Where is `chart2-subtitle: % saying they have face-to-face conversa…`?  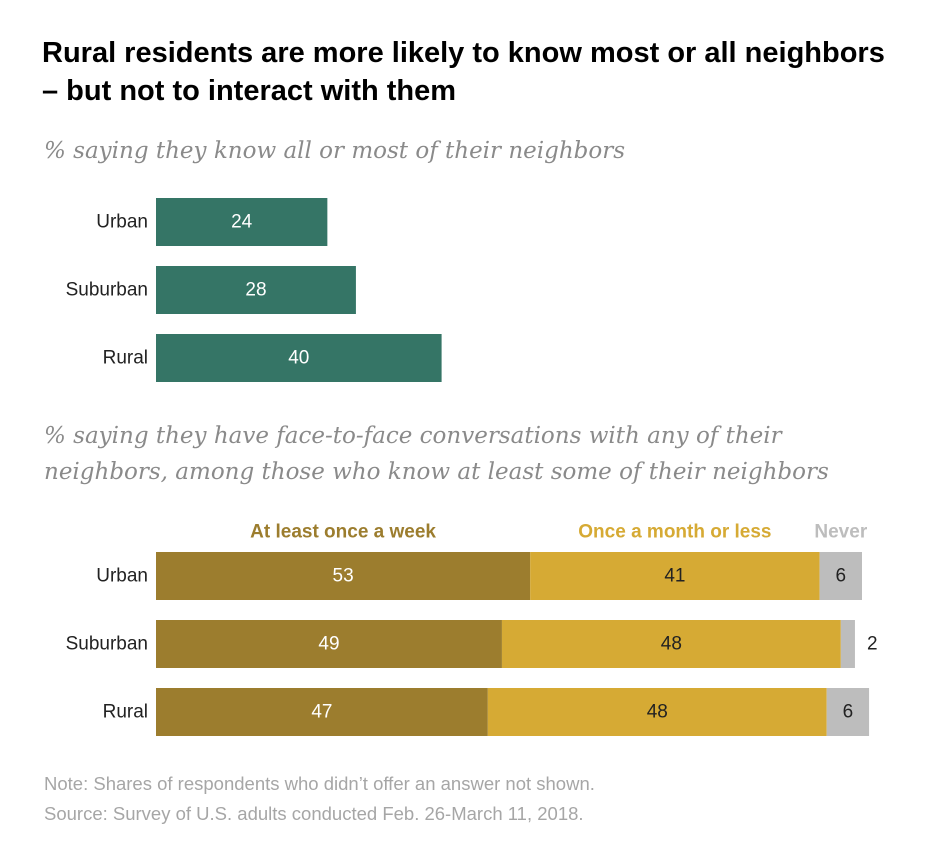
chart2-subtitle: % saying they have face-to-face conversa… is located at coordinates (436, 454).